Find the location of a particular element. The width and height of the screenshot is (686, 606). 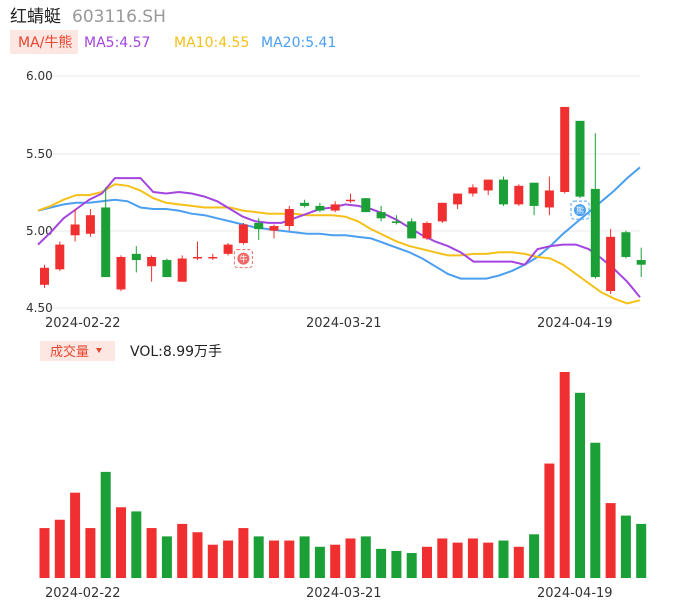

ma-tag-label: MA/牛熊 is located at coordinates (45, 43).